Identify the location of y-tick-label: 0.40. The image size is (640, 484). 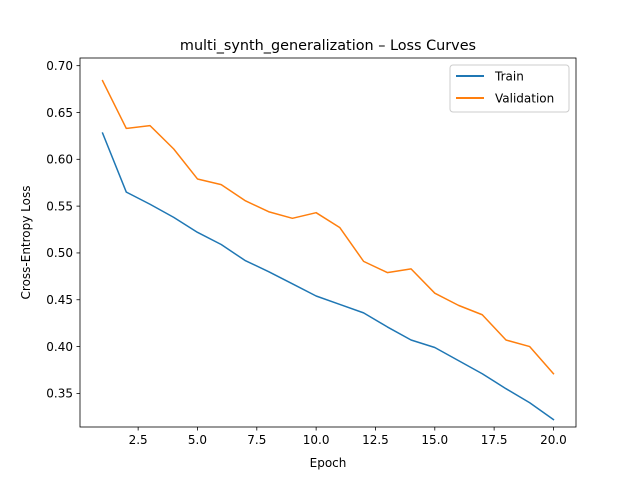
(59, 347).